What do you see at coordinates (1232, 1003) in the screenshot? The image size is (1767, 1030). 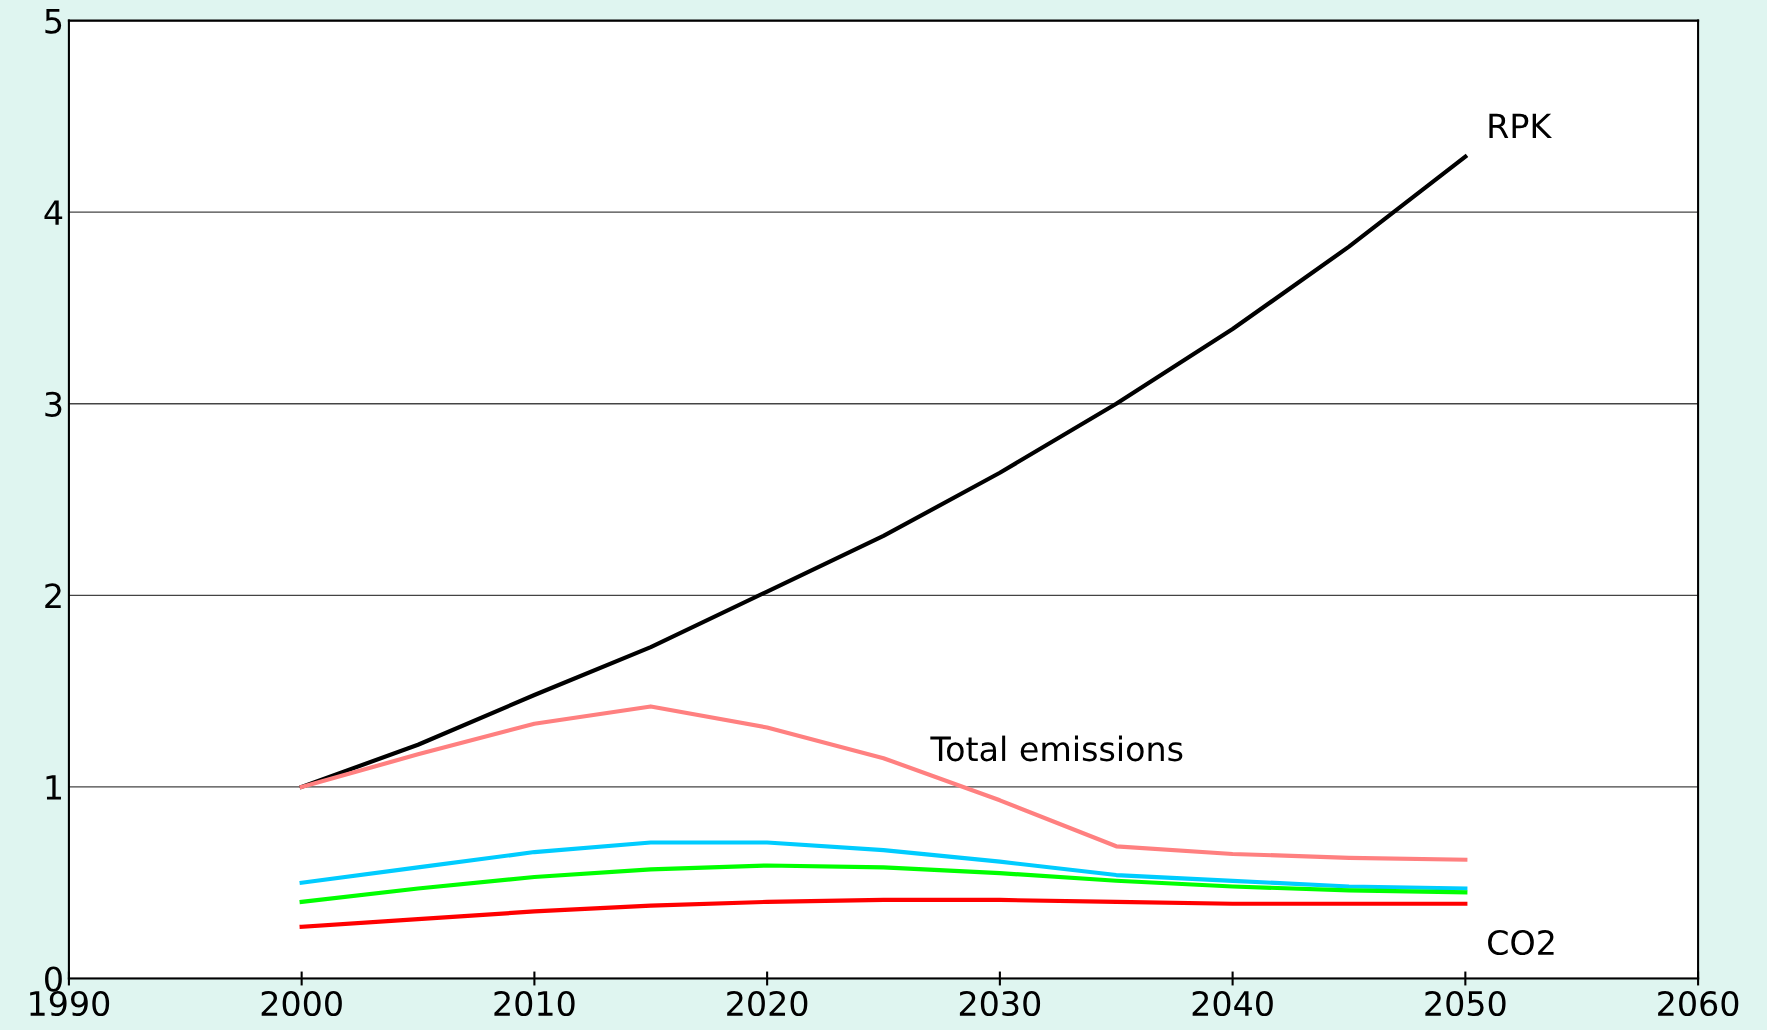 I see `x-tick-label: 2040` at bounding box center [1232, 1003].